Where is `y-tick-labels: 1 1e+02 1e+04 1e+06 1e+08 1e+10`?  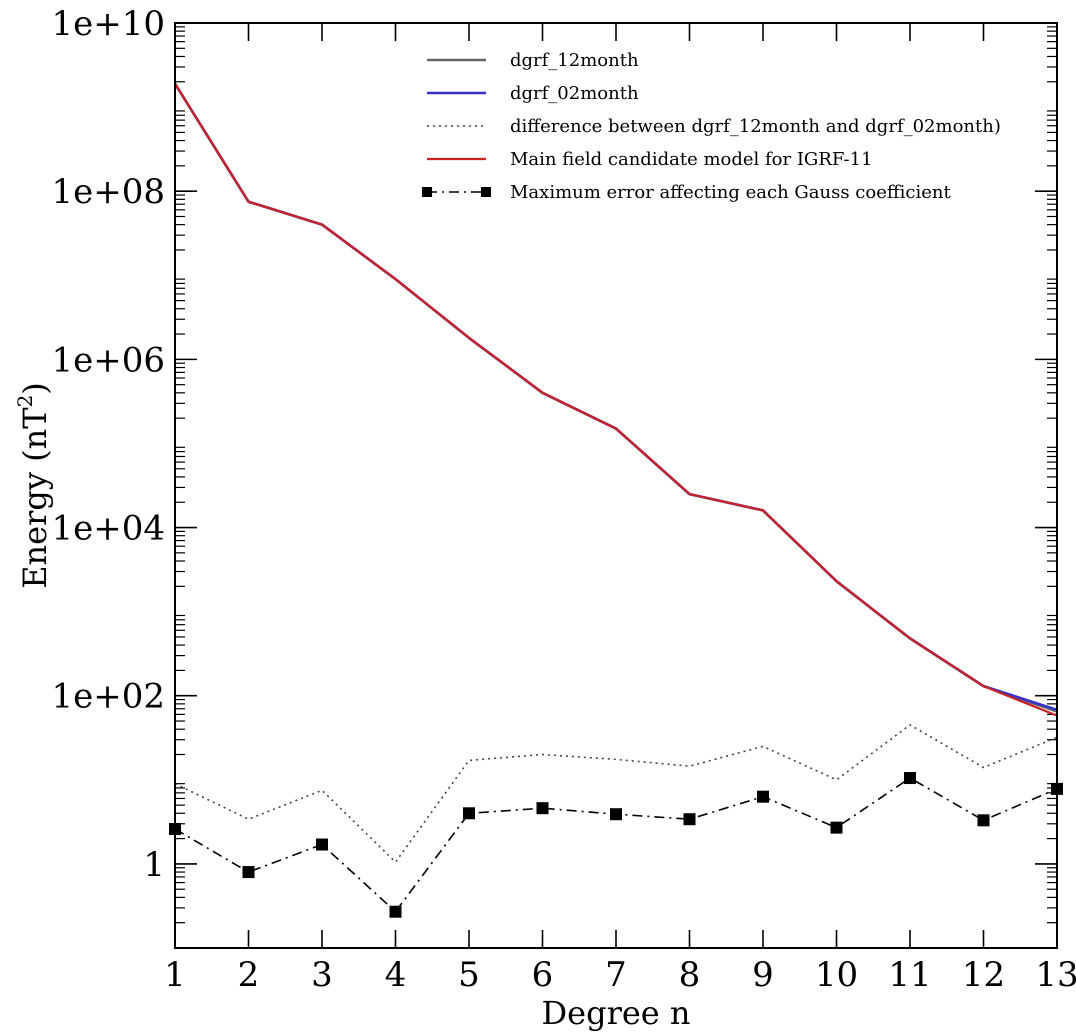 y-tick-labels: 1 1e+02 1e+04 1e+06 1e+08 1e+10 is located at coordinates (108, 444).